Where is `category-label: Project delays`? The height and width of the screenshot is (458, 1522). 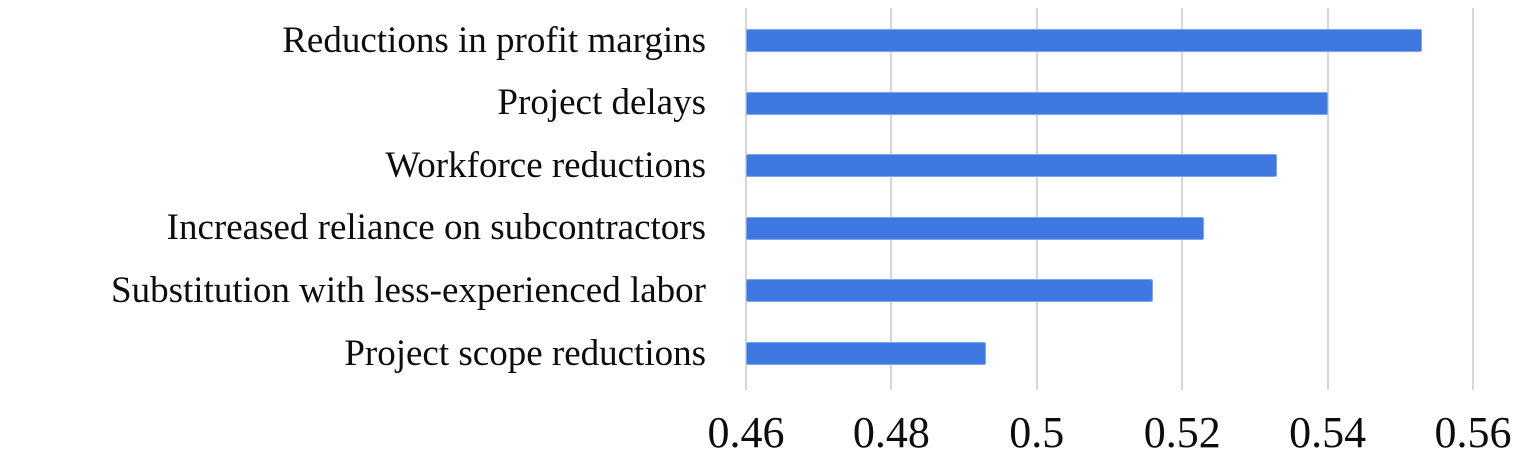
category-label: Project delays is located at coordinates (601, 103).